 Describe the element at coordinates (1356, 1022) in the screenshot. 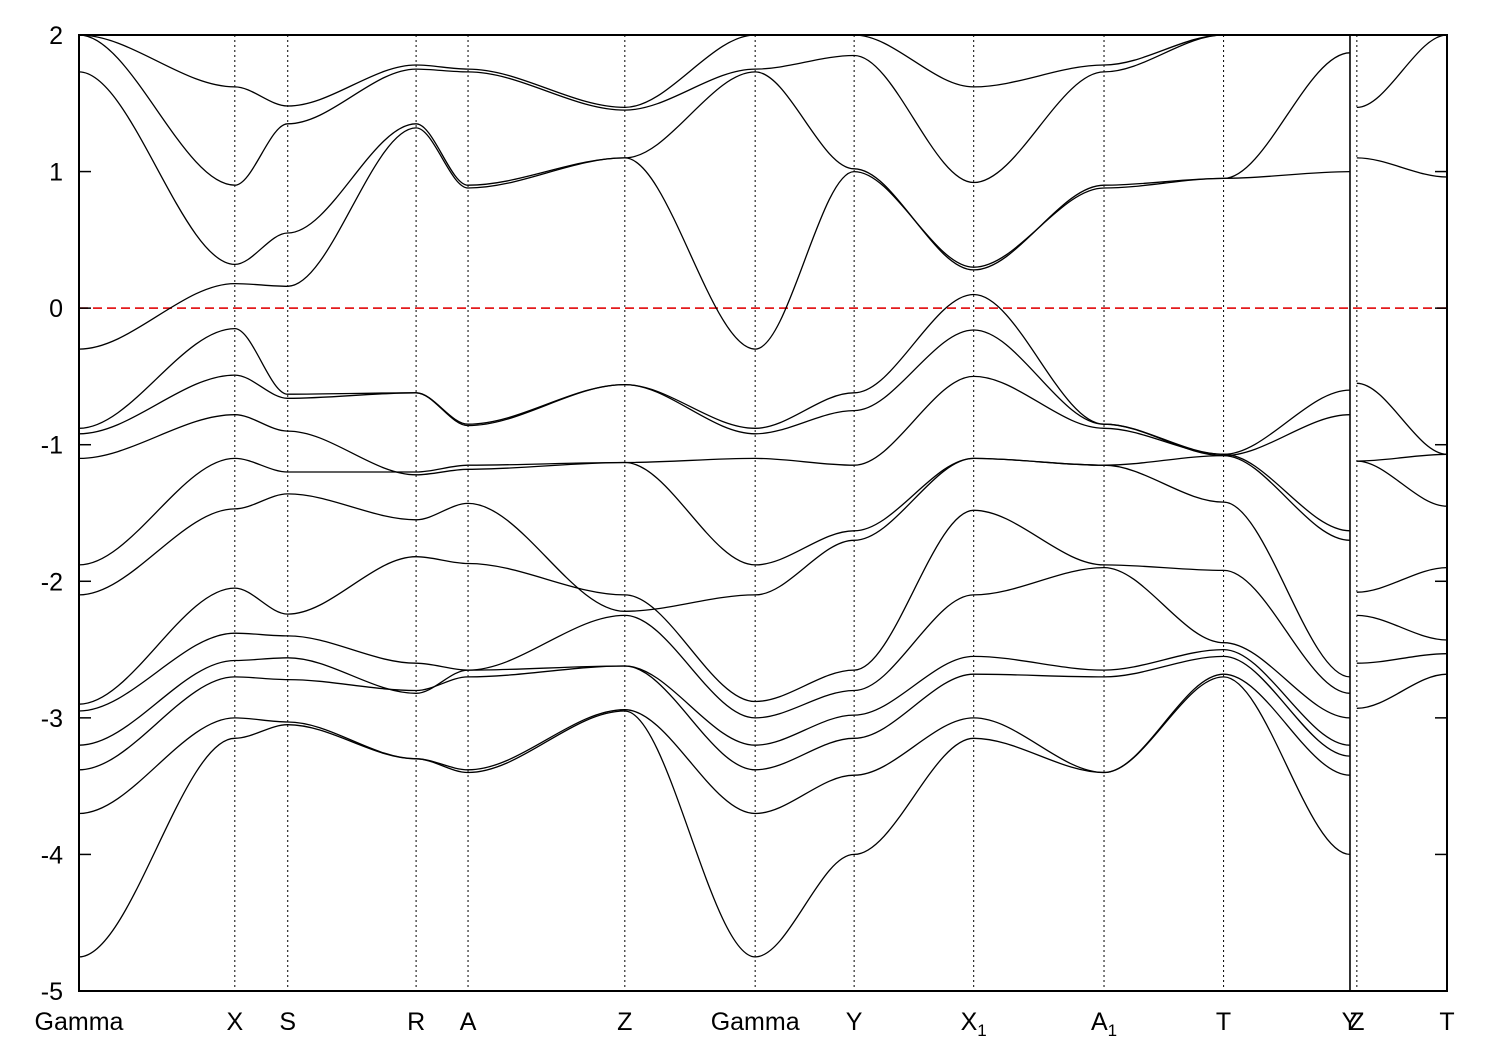

I see `x-tick-label-12: Z` at that location.